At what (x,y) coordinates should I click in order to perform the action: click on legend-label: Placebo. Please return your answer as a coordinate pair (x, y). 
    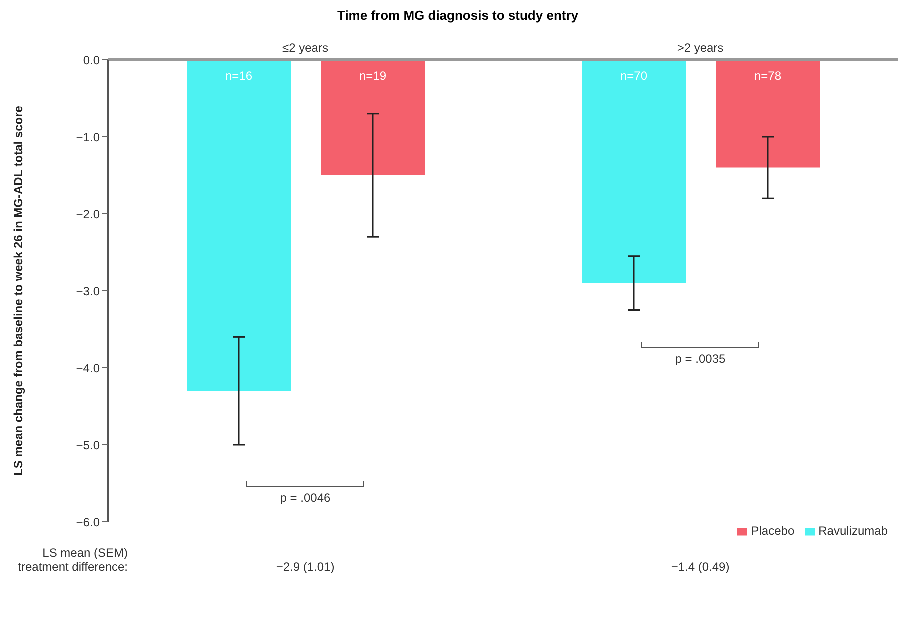
    Looking at the image, I should click on (773, 531).